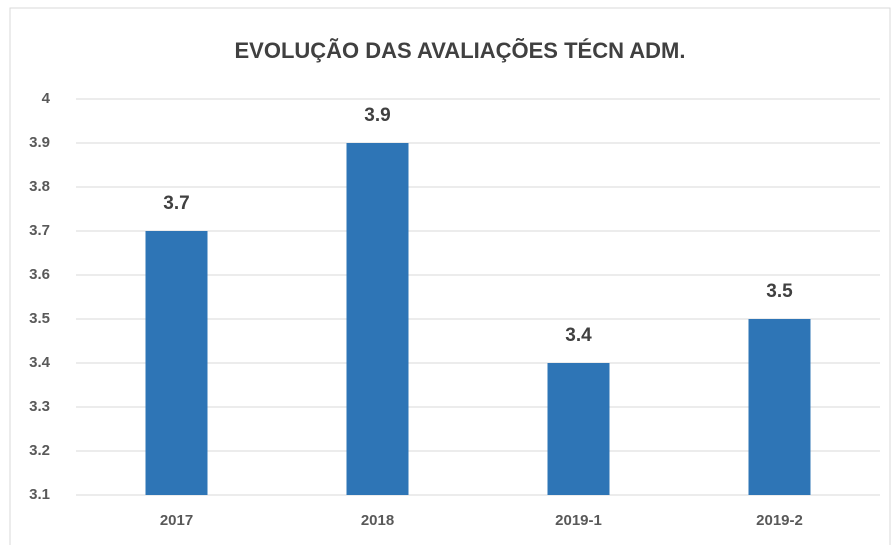 The width and height of the screenshot is (896, 545). I want to click on y-tick-label: 4, so click(46, 98).